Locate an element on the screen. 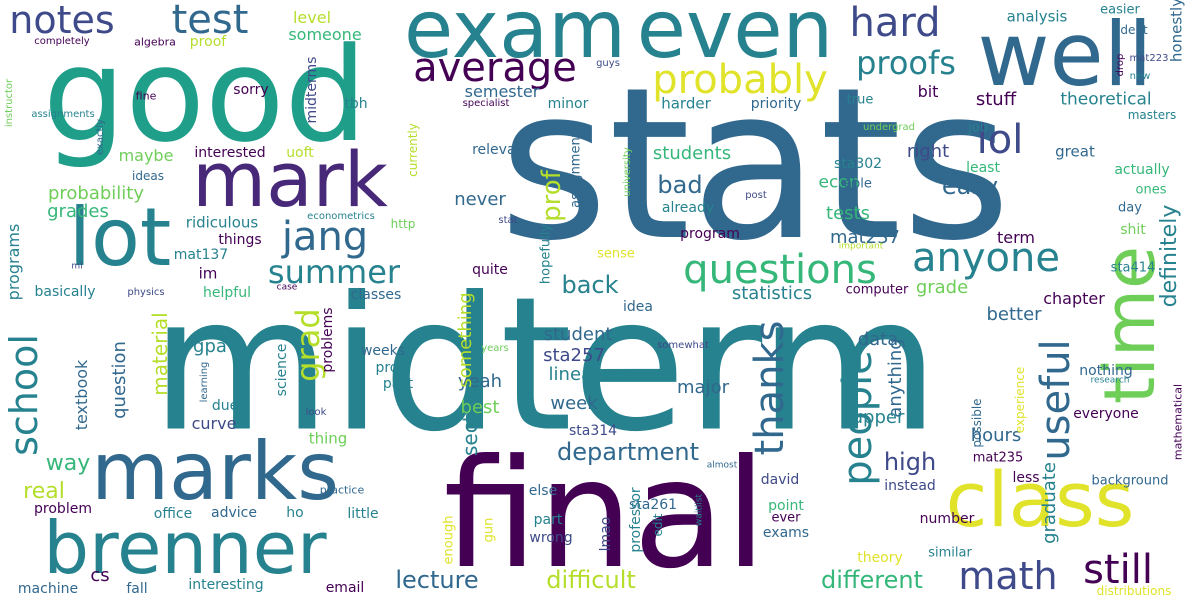 This screenshot has width=1200, height=600. word: distributions is located at coordinates (1134, 591).